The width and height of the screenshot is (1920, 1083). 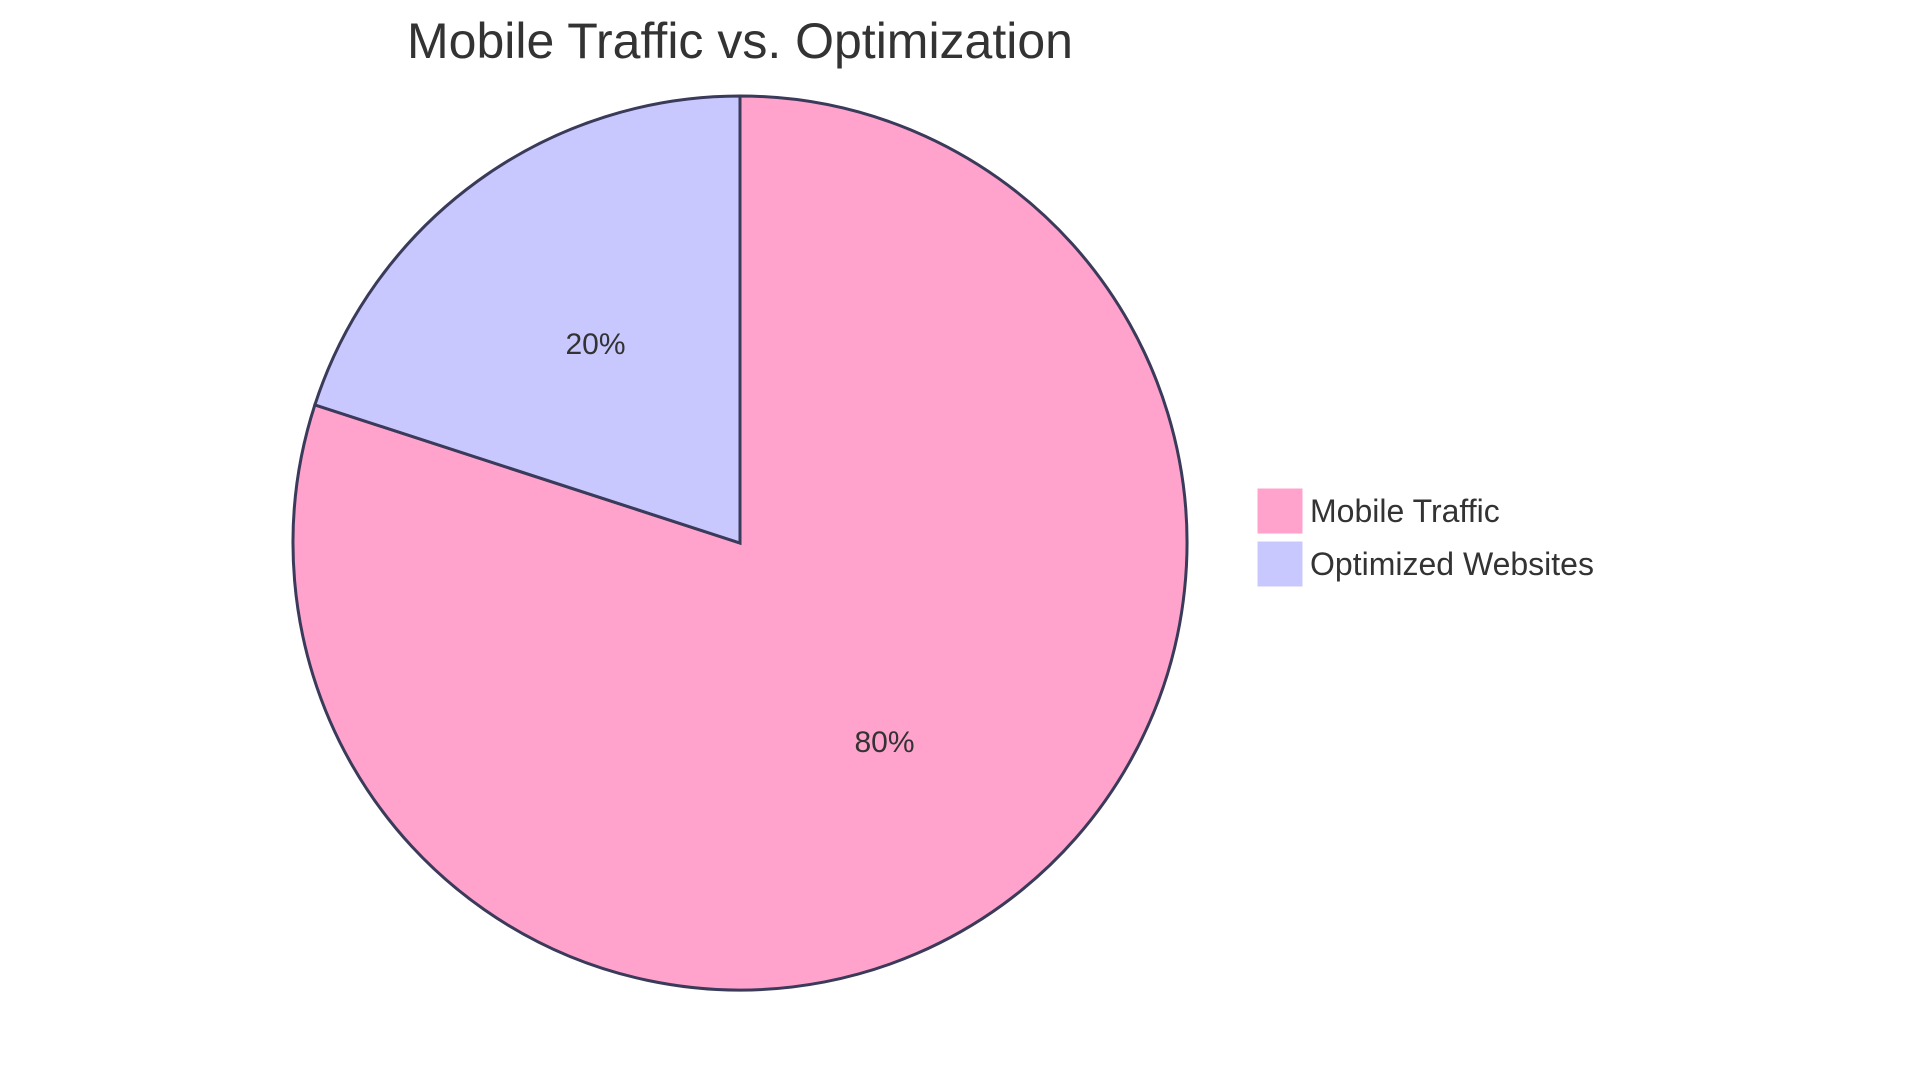 I want to click on slice-label-optimized-websites: 20%, so click(x=595, y=344).